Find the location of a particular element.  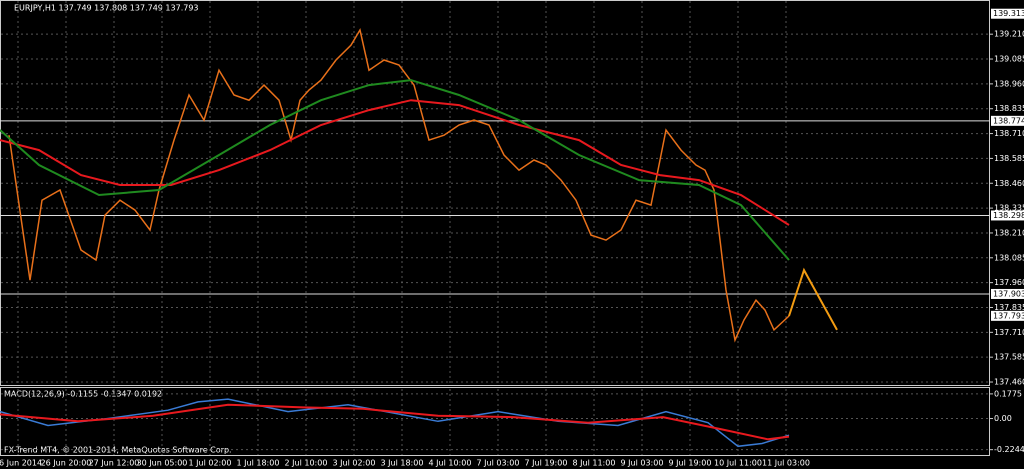

level-label: 137.903 is located at coordinates (1008, 293).